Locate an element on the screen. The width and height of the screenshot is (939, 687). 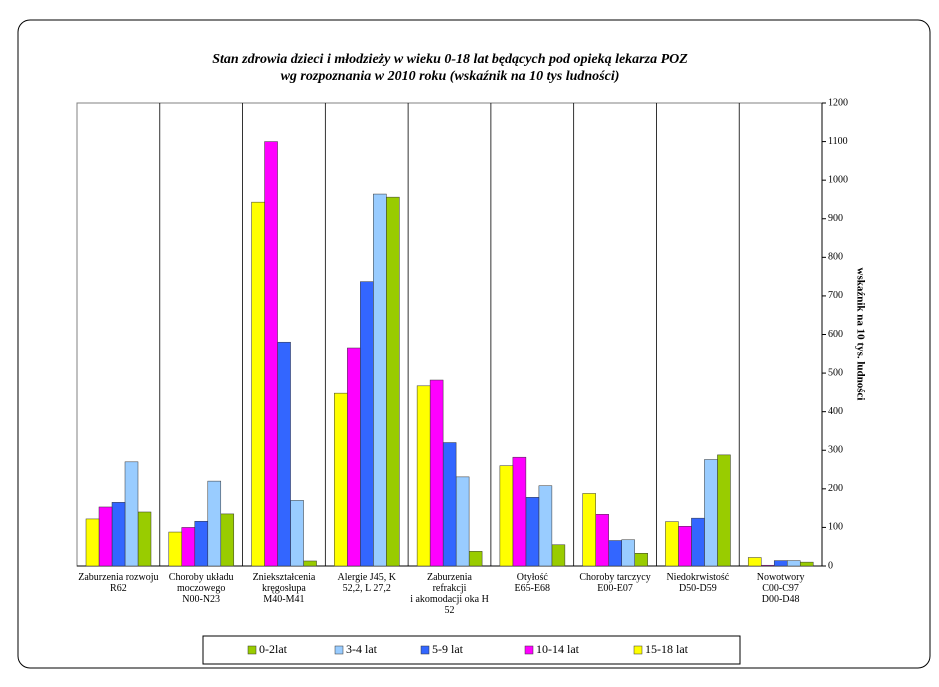
x-tick-label: Zniekształcenia kręgosłupa M40-M41 is located at coordinates (284, 588).